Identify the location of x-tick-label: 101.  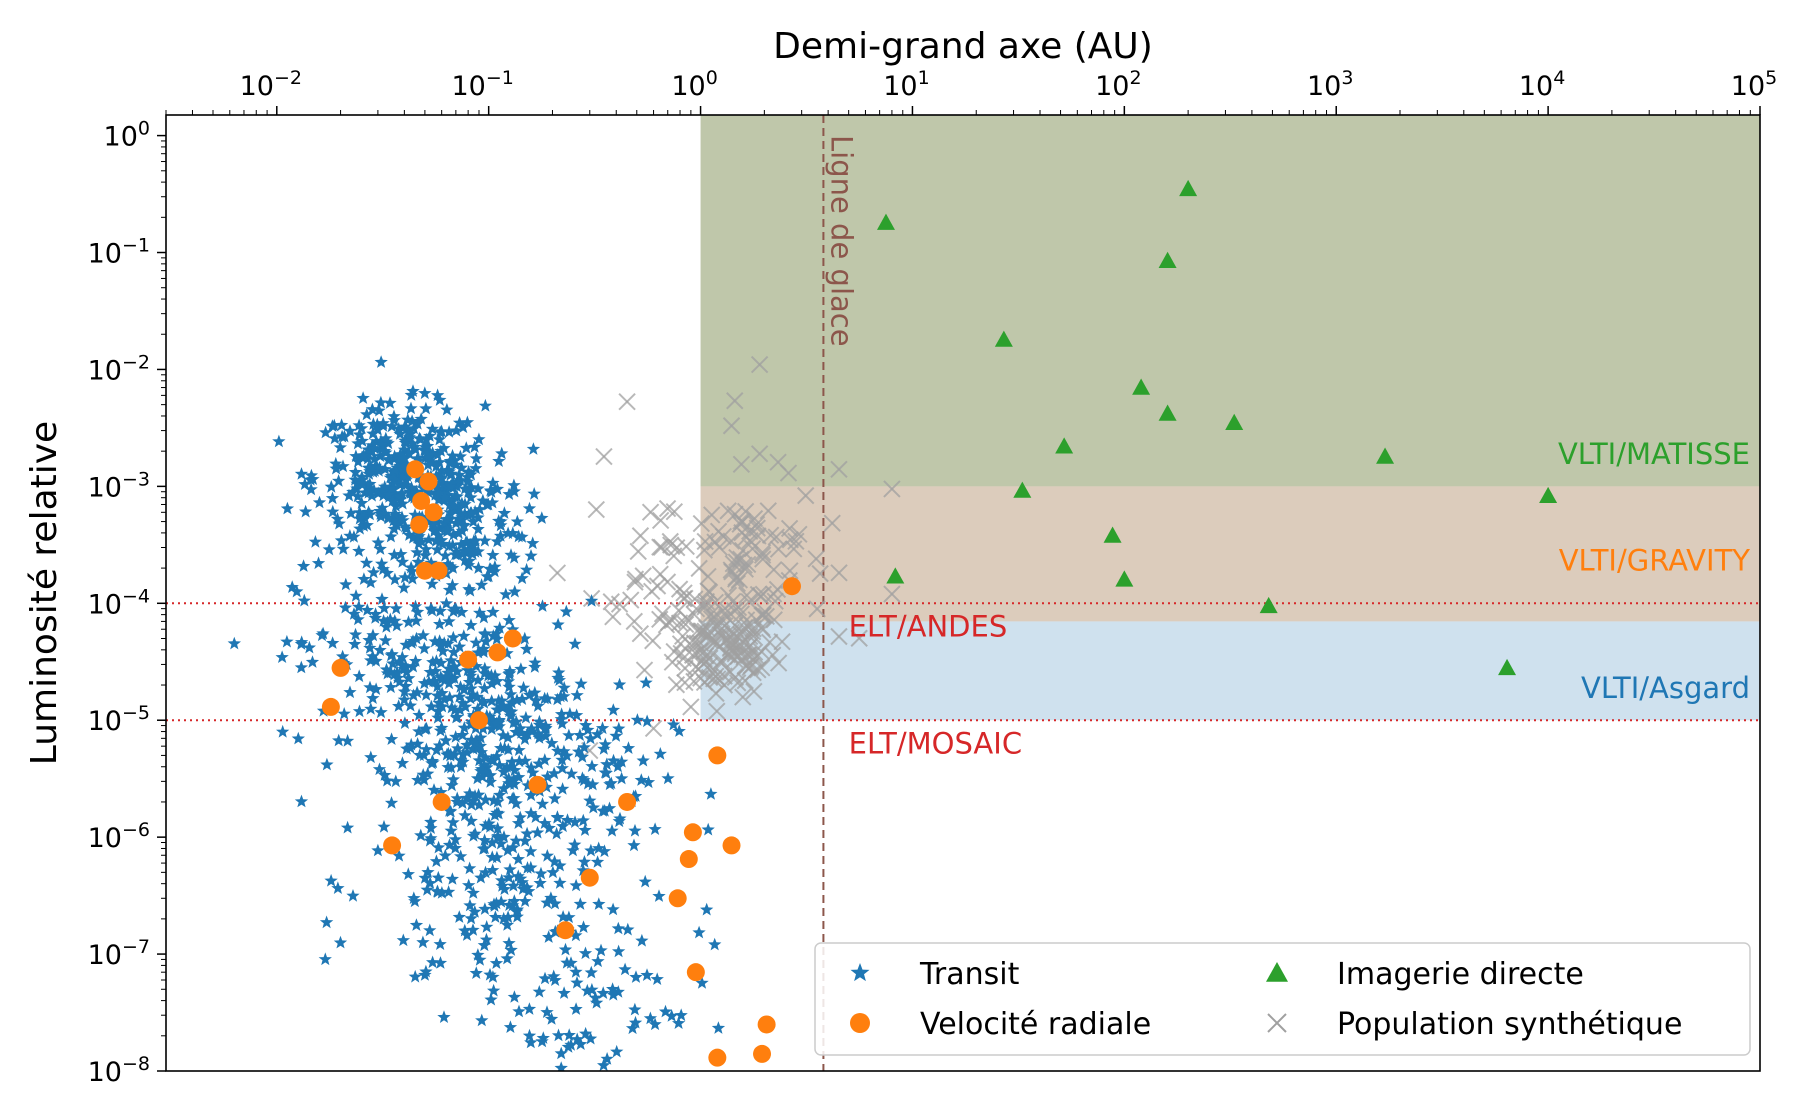
(906, 84).